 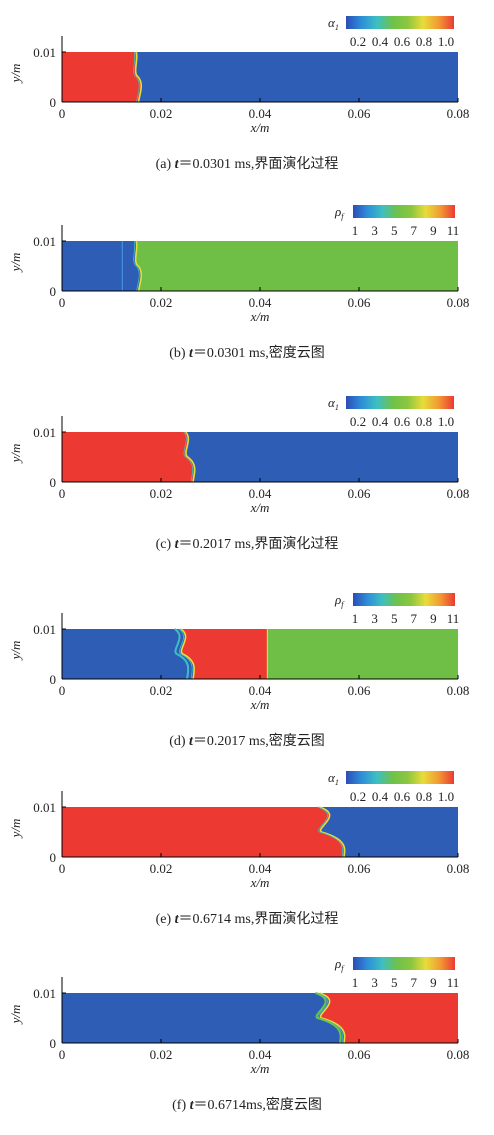 I want to click on colorbar-tick-label: 1, so click(x=355, y=230).